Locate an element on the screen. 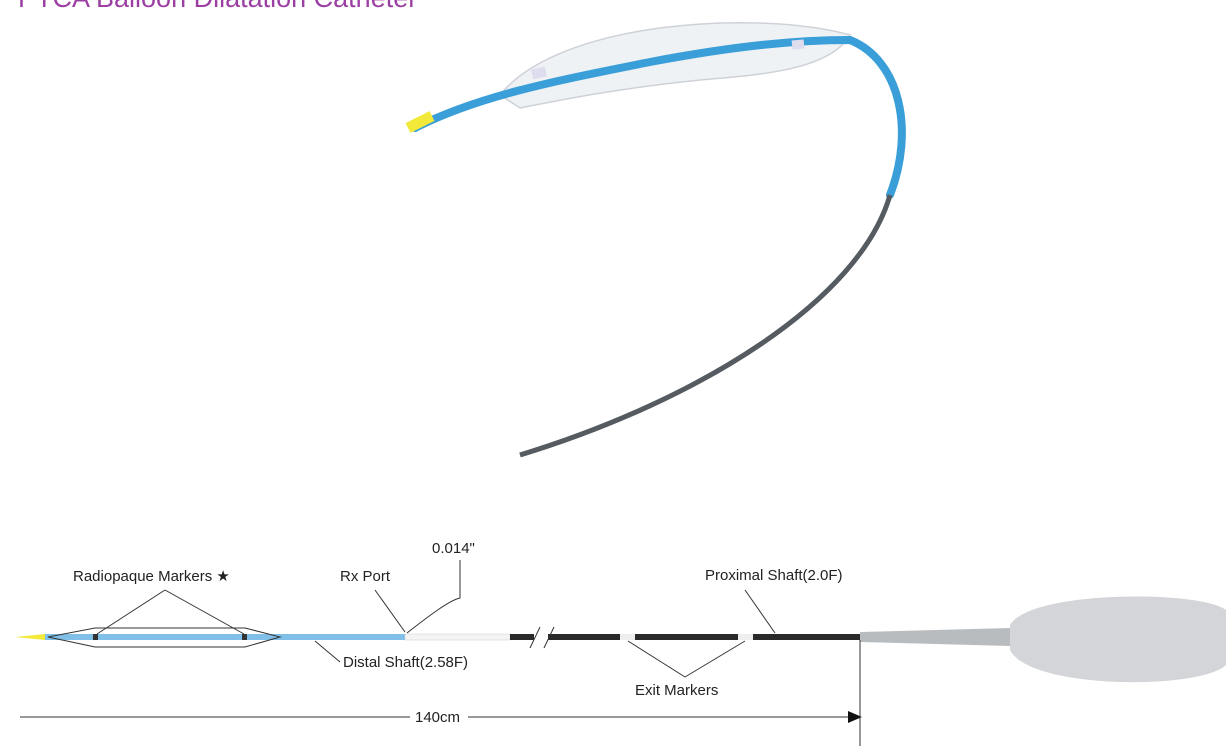 The height and width of the screenshot is (746, 1226). label-rx-port: Rx Port is located at coordinates (365, 576).